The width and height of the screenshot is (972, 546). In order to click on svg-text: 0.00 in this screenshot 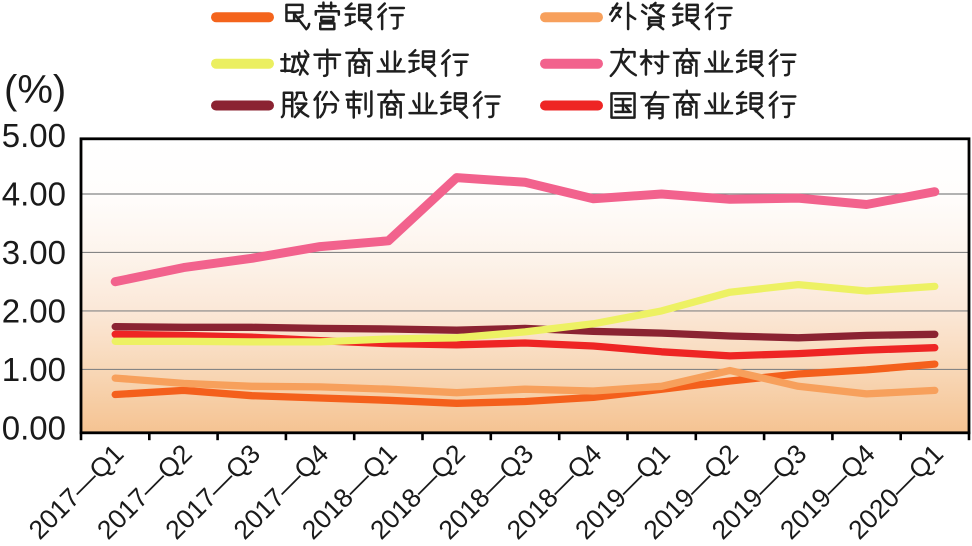, I will do `click(34, 427)`.